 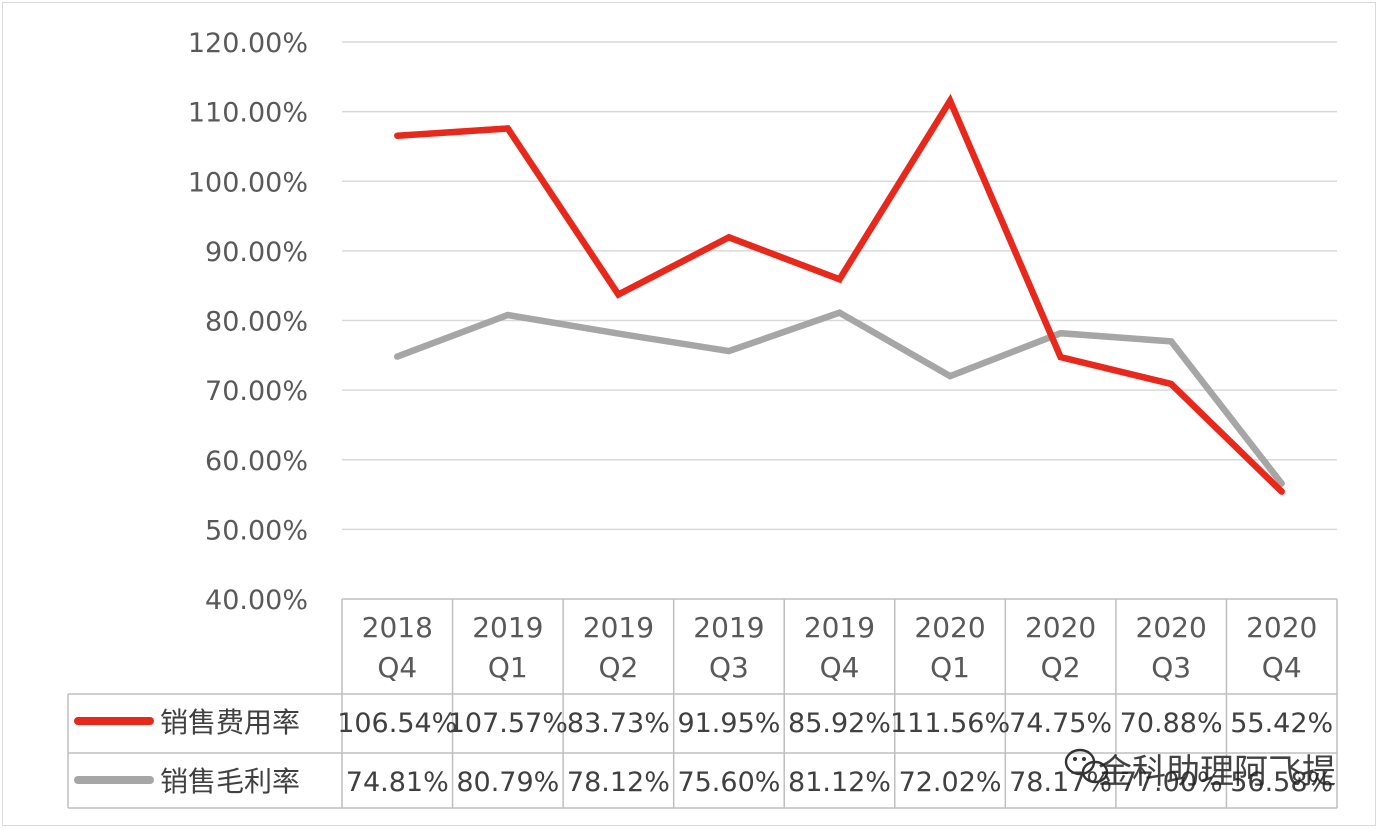 I want to click on data-table-cell: 55.42%, so click(x=1281, y=723).